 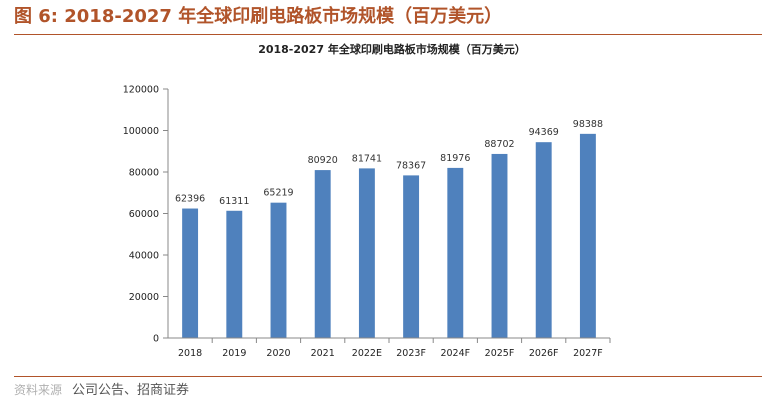 I want to click on data-label: 94369, so click(x=544, y=132).